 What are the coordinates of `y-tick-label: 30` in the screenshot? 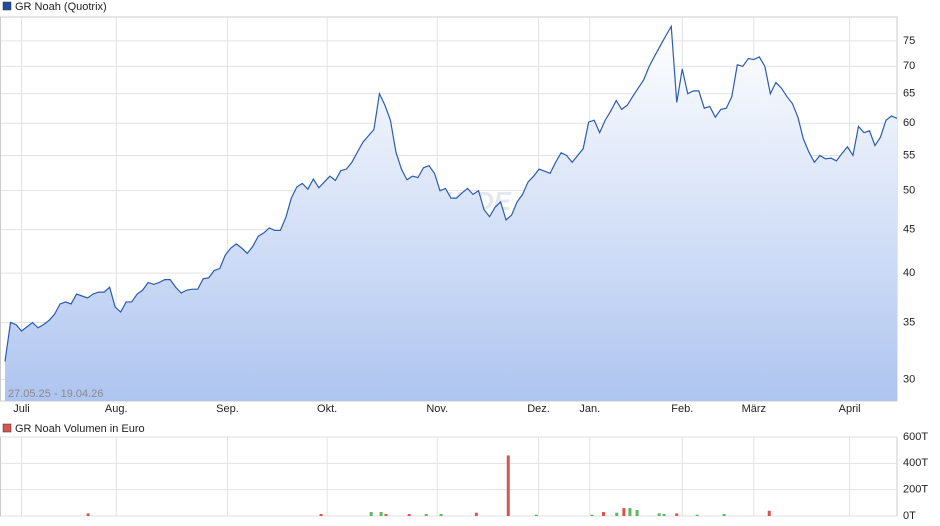 It's located at (909, 379).